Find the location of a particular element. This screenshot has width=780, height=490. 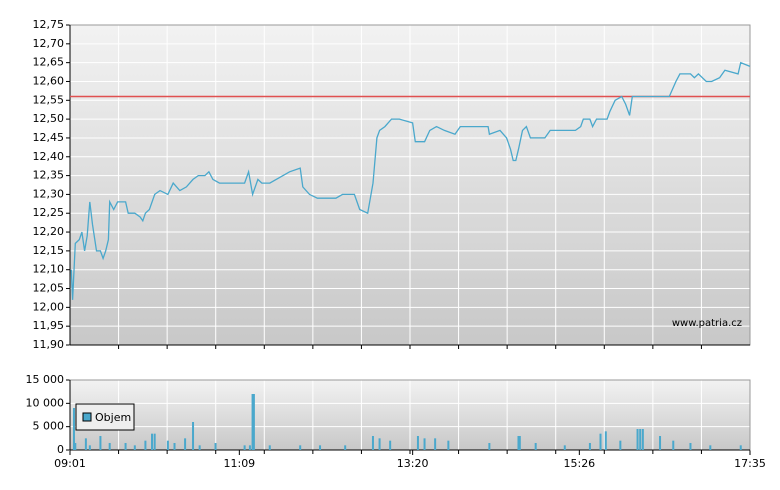

y-tick-label: 12,25 is located at coordinates (49, 212).